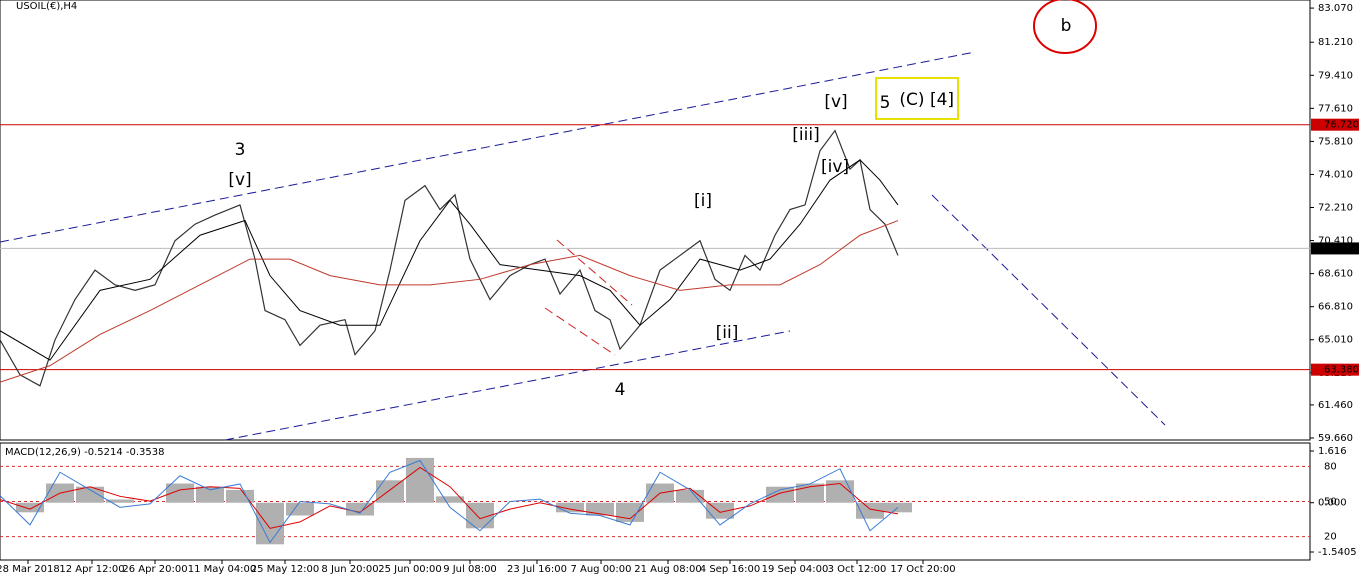 This screenshot has width=1362, height=579. I want to click on wave-label: (C), so click(911, 100).